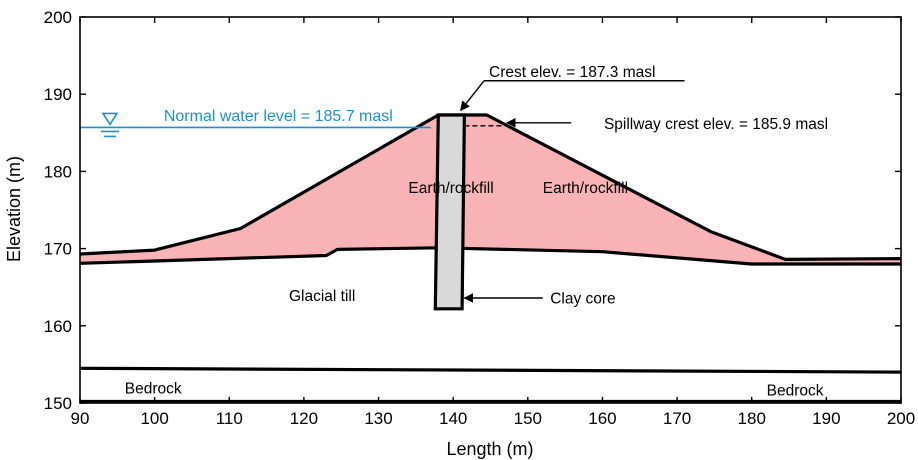 The height and width of the screenshot is (460, 918). I want to click on y-axis-label: Elevation (m), so click(14, 209).